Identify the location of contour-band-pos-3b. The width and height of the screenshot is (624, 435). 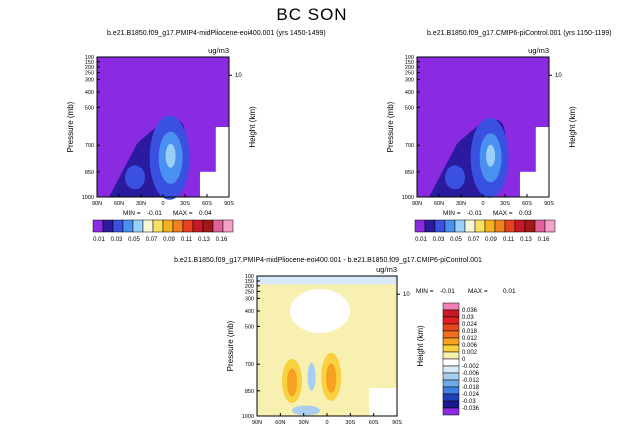
(331, 378).